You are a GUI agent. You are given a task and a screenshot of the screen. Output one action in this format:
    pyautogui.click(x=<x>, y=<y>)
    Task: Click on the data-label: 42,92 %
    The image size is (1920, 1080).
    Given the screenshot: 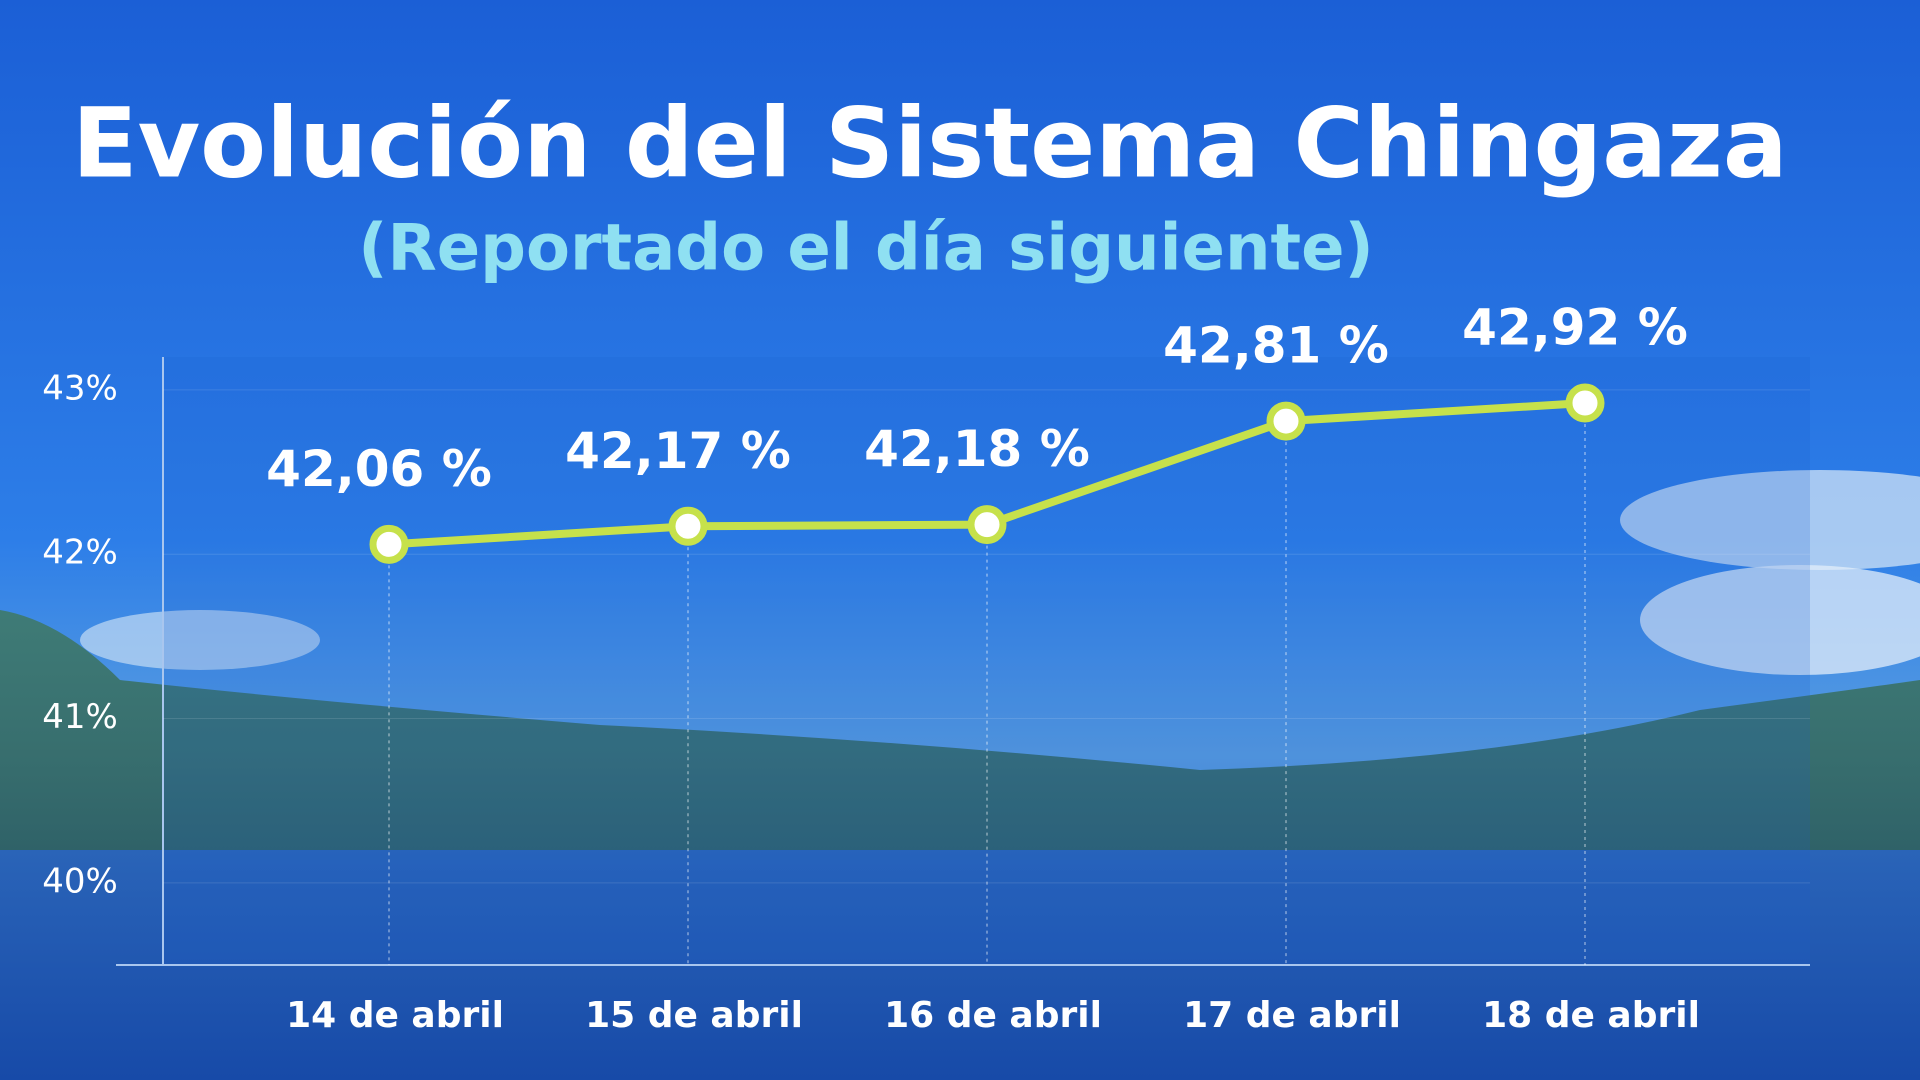 What is the action you would take?
    pyautogui.click(x=1575, y=328)
    